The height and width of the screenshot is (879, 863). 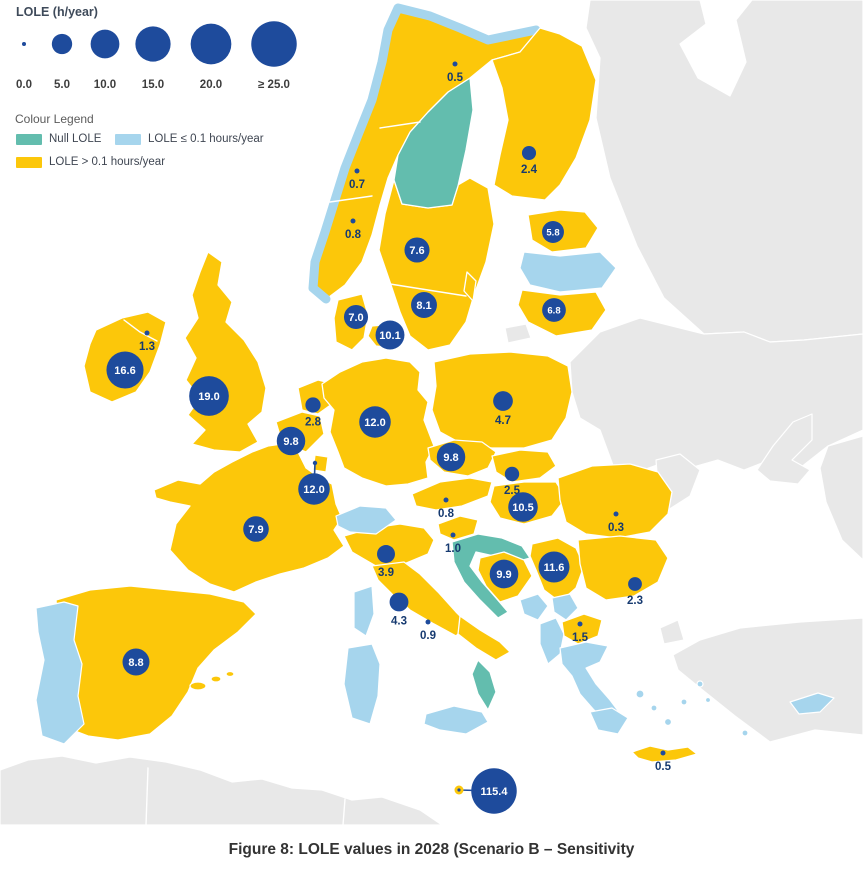 What do you see at coordinates (320, 463) in the screenshot?
I see `region-luxembourg` at bounding box center [320, 463].